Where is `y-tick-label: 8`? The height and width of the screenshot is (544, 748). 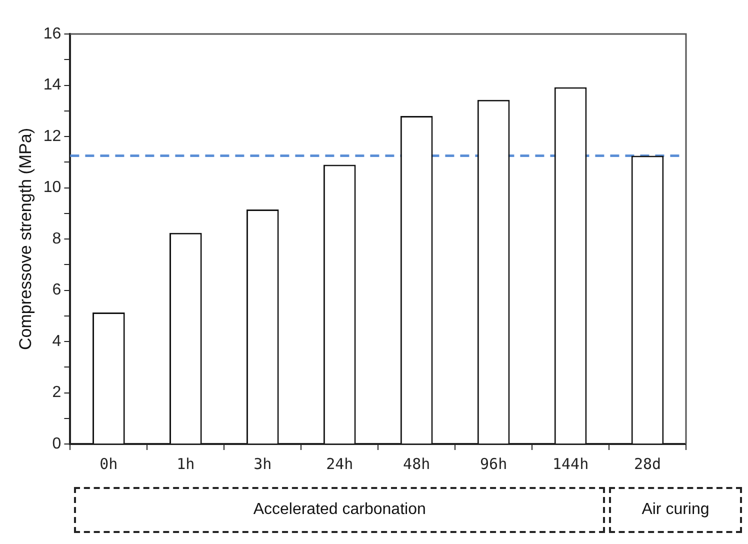
y-tick-label: 8 is located at coordinates (57, 239).